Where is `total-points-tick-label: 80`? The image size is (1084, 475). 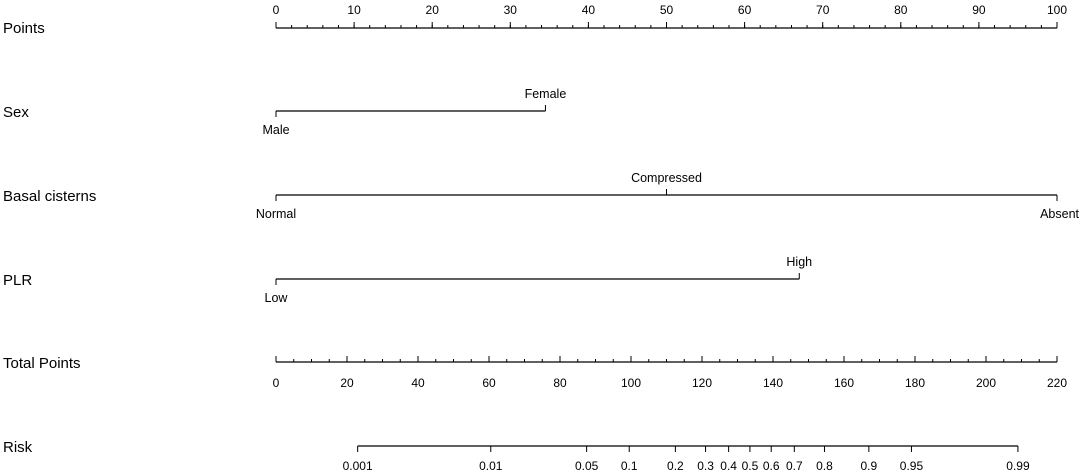
total-points-tick-label: 80 is located at coordinates (560, 383).